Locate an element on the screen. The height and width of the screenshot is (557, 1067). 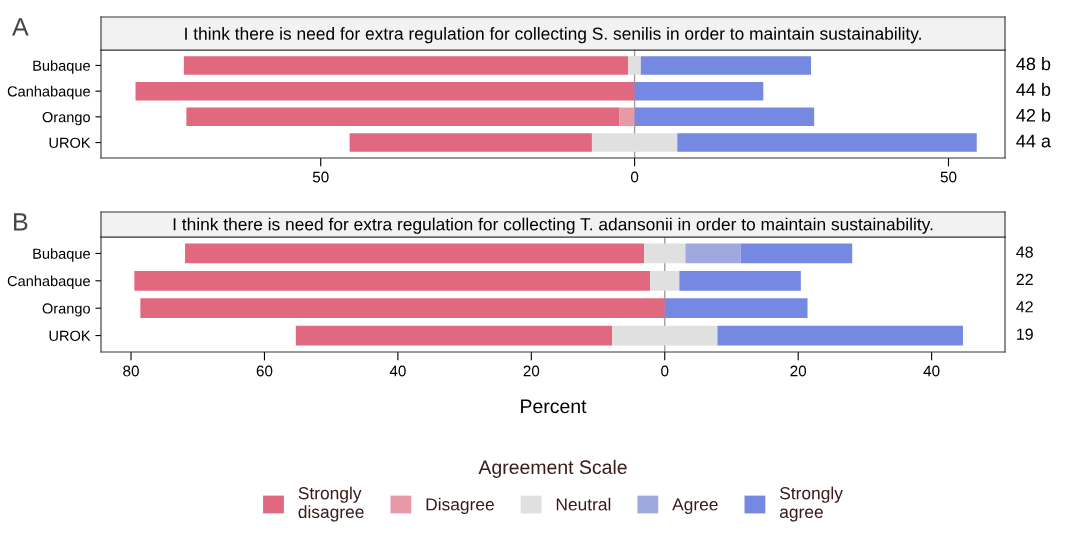
text: 42 is located at coordinates (1024, 307).